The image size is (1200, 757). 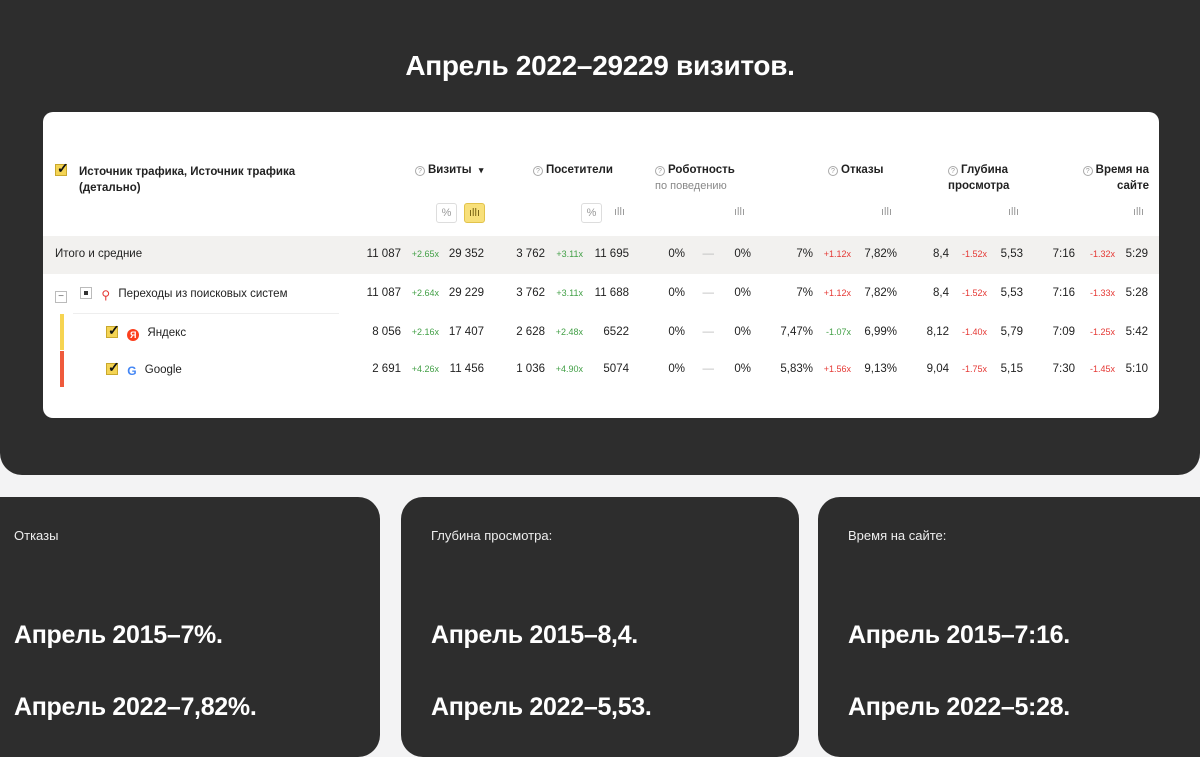 What do you see at coordinates (959, 707) in the screenshot?
I see `card-value-2022: Апрель 2022–5:28.` at bounding box center [959, 707].